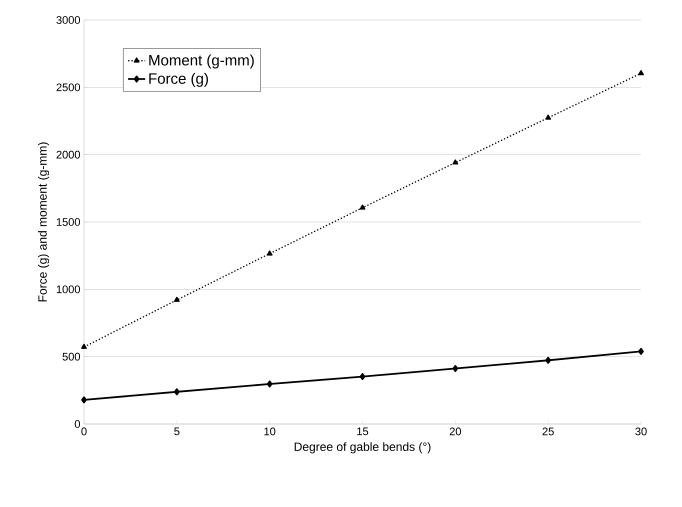  What do you see at coordinates (201, 61) in the screenshot?
I see `legend-label: Moment (g-mm)` at bounding box center [201, 61].